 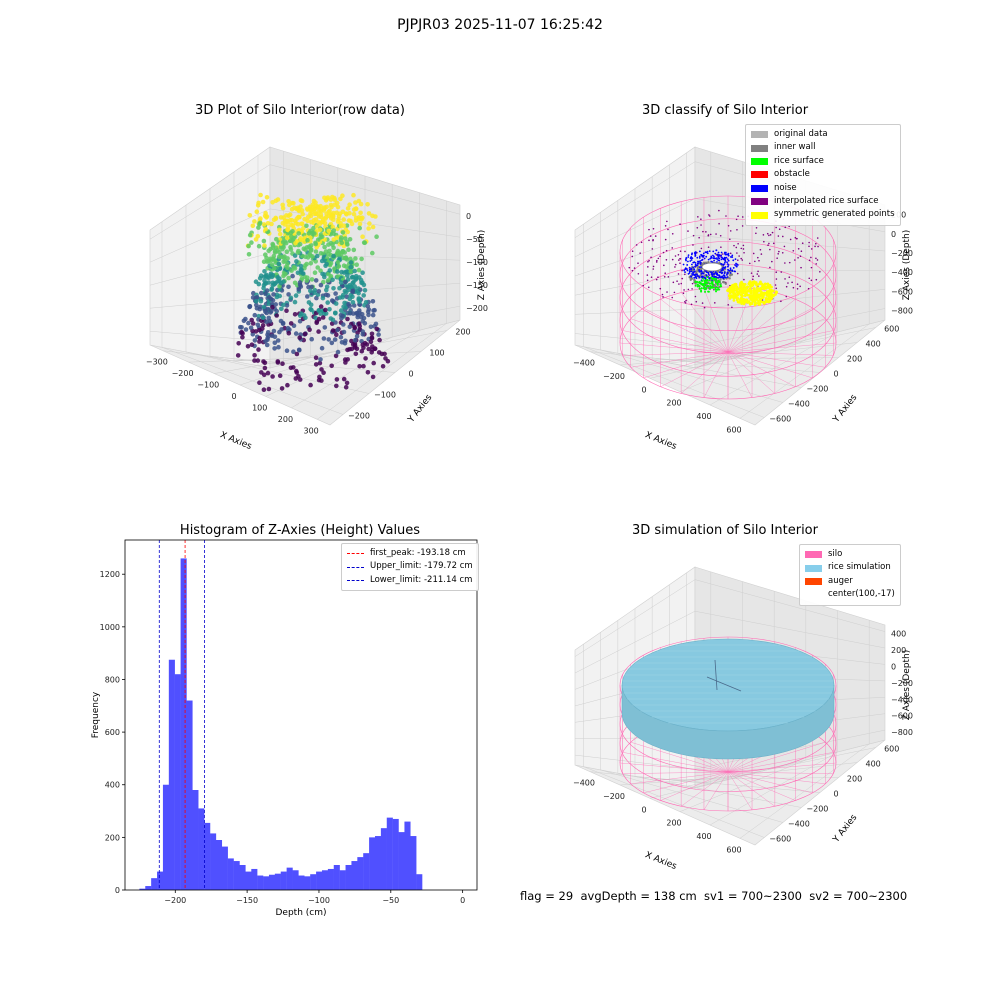 I want to click on plot4-rice, so click(x=728, y=699).